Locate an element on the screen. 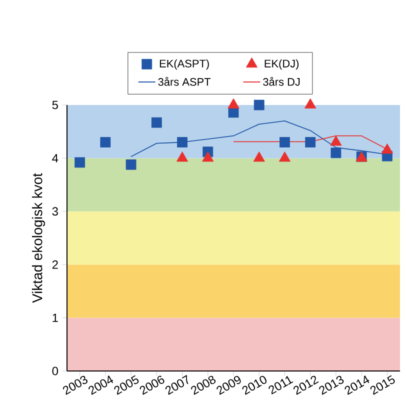 This screenshot has width=406, height=416. x-tick-label: 2004 is located at coordinates (101, 385).